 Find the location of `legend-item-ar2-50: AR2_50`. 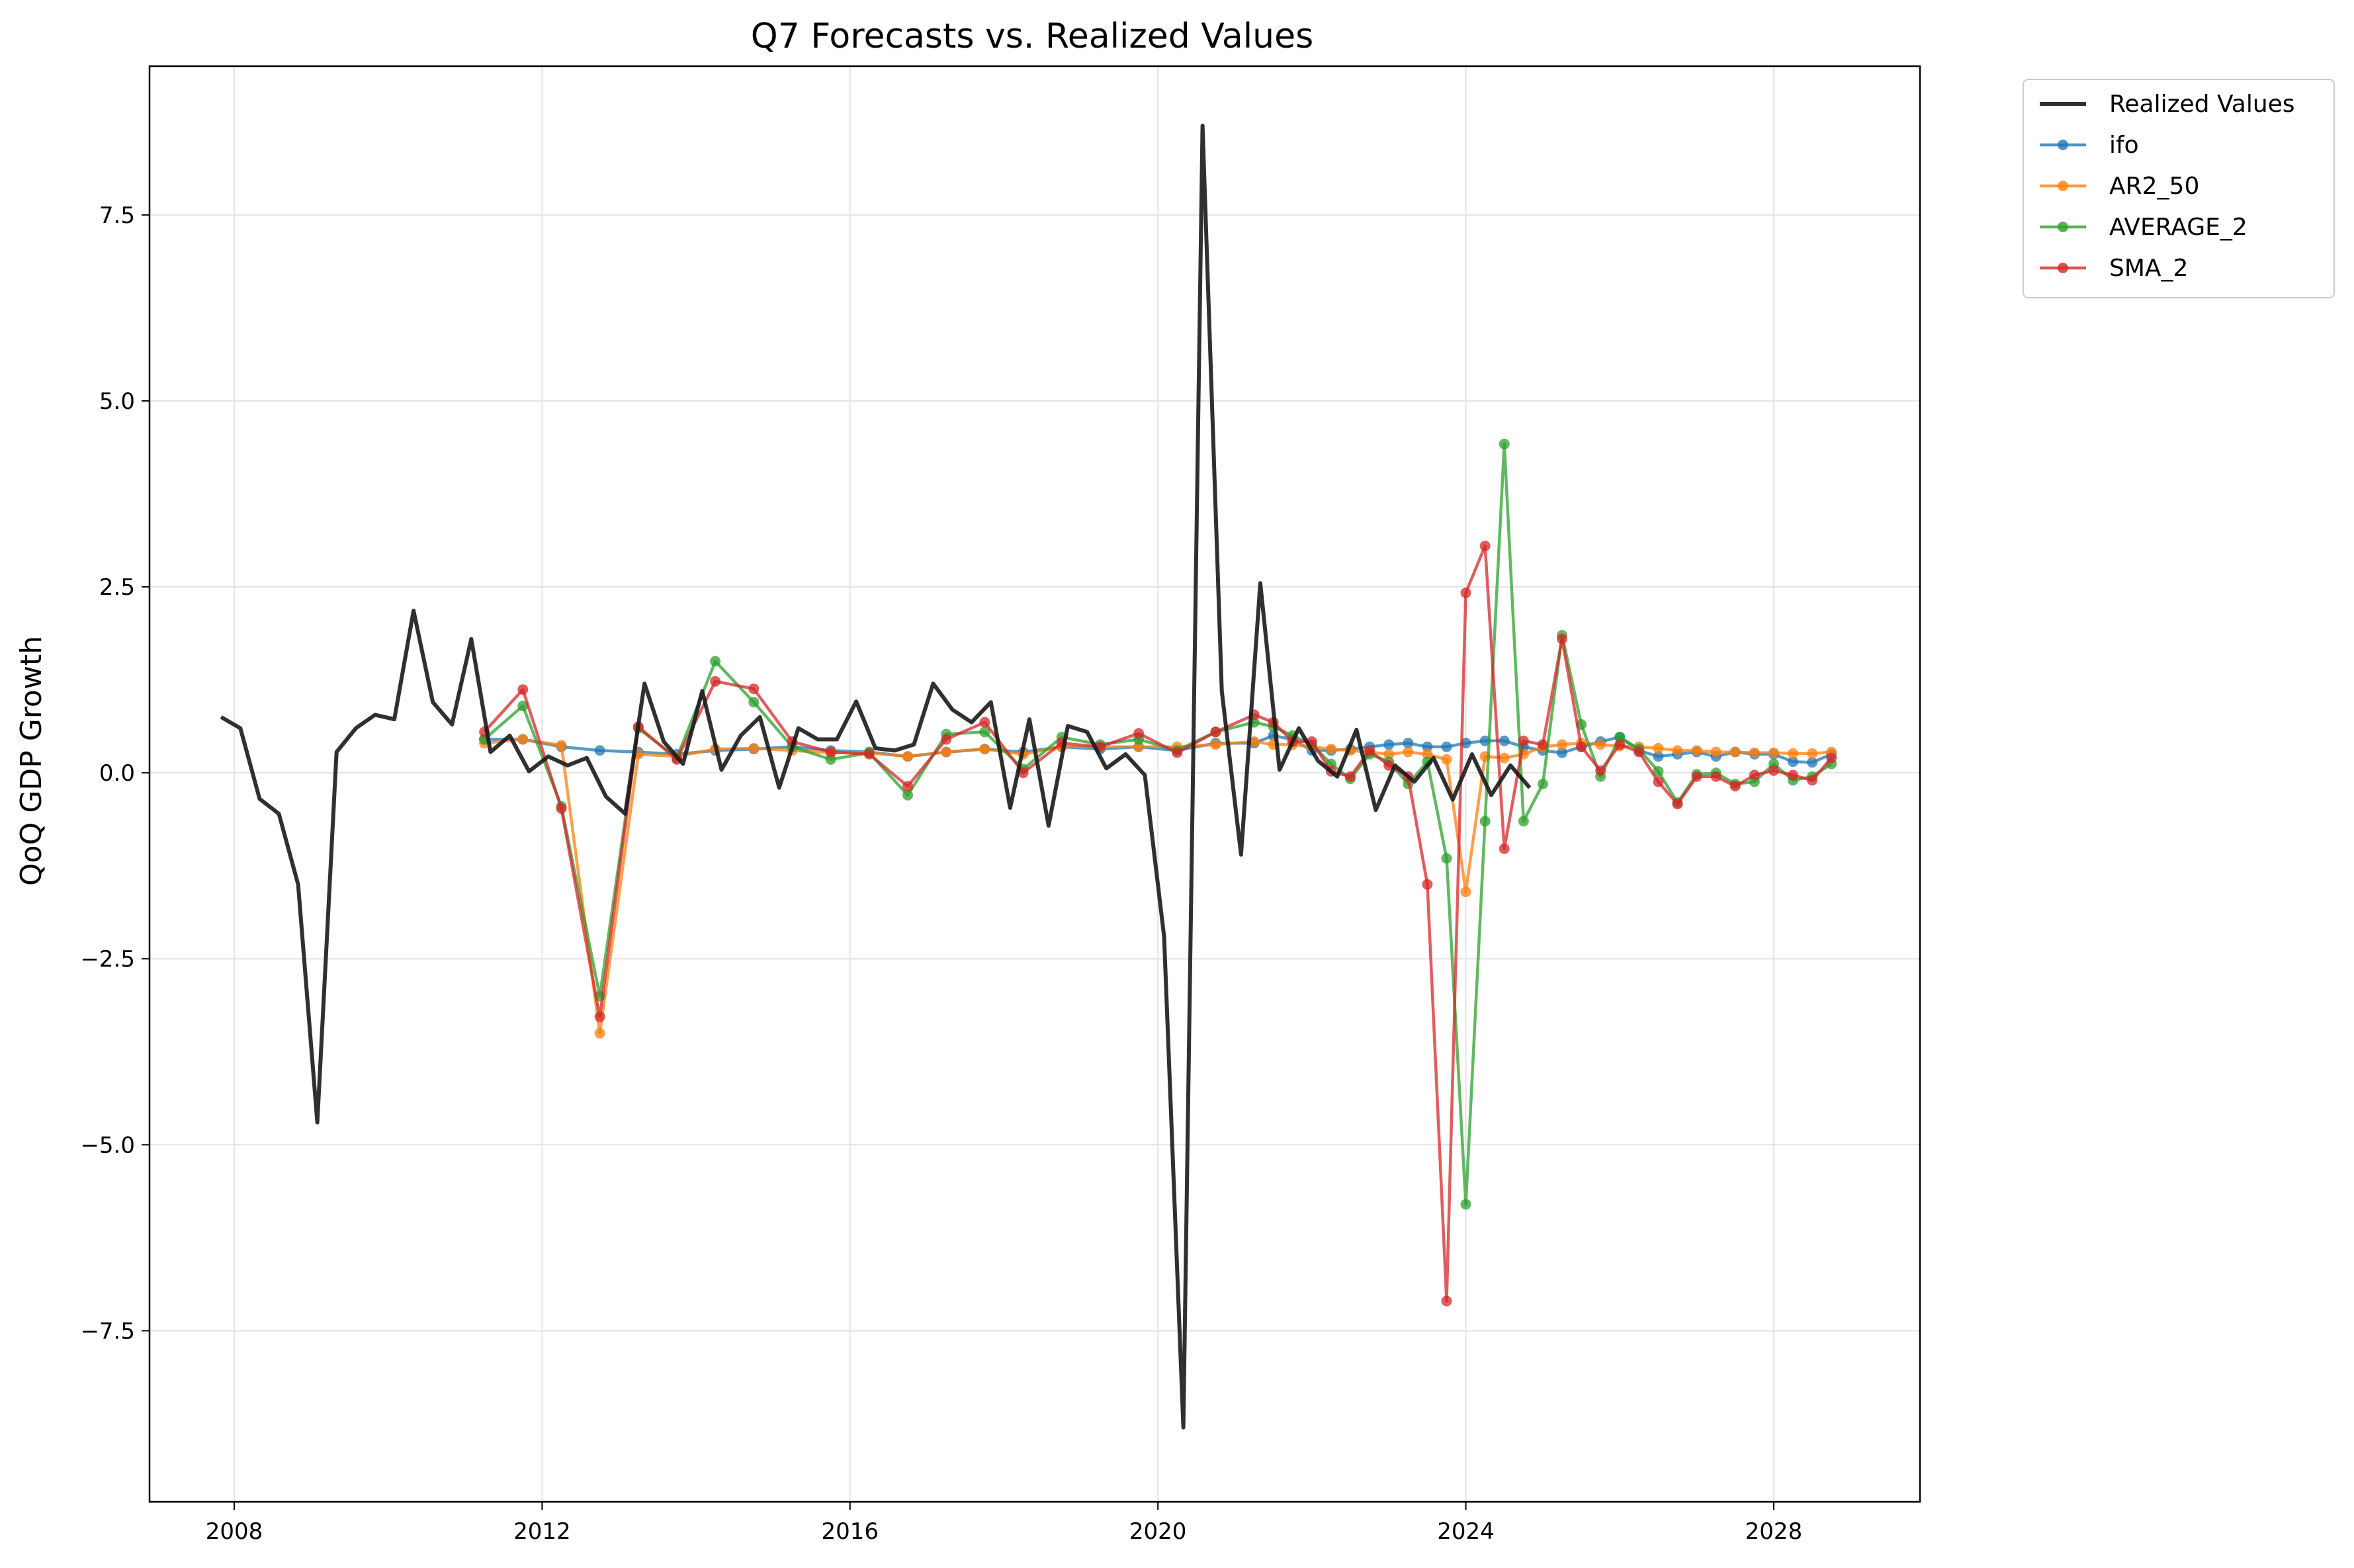

legend-item-ar2-50: AR2_50 is located at coordinates (2120, 187).